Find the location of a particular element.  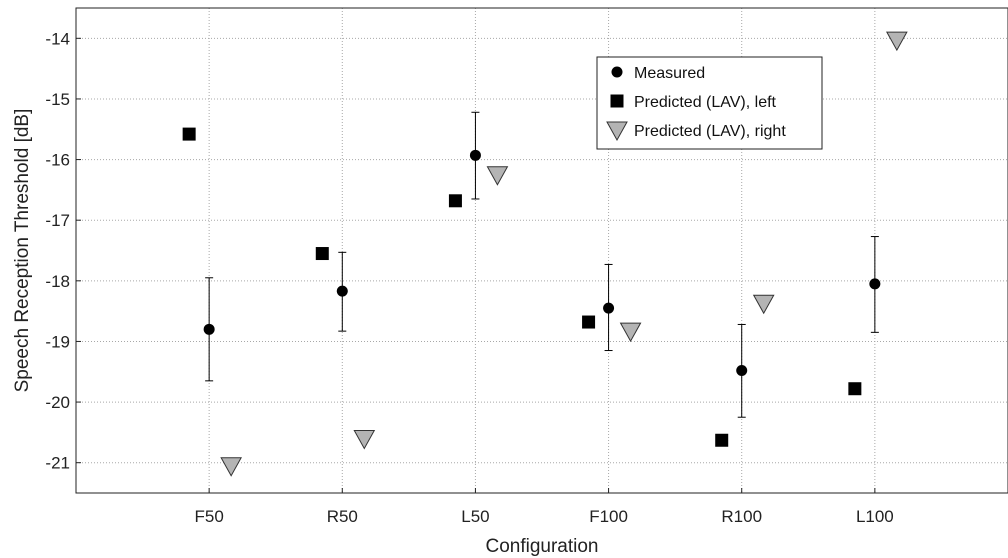

y-tick-label: -15 is located at coordinates (57, 99).